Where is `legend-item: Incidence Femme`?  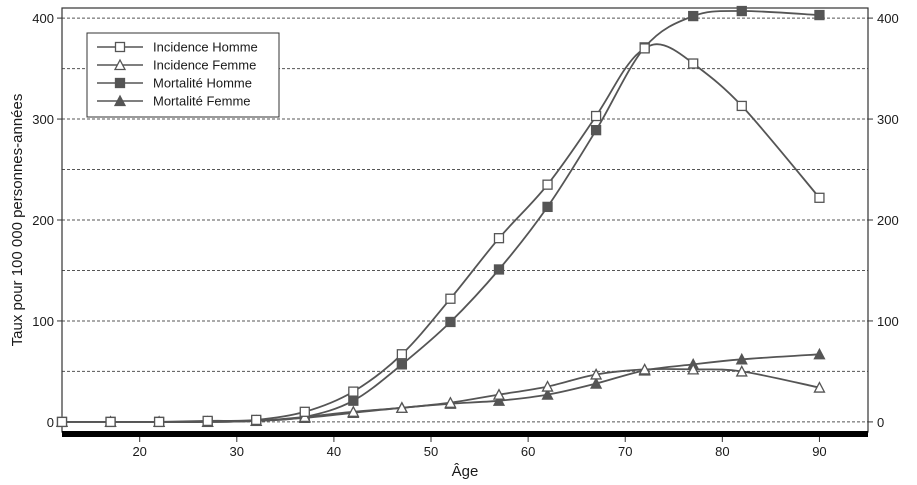
legend-item: Incidence Femme is located at coordinates (176, 65).